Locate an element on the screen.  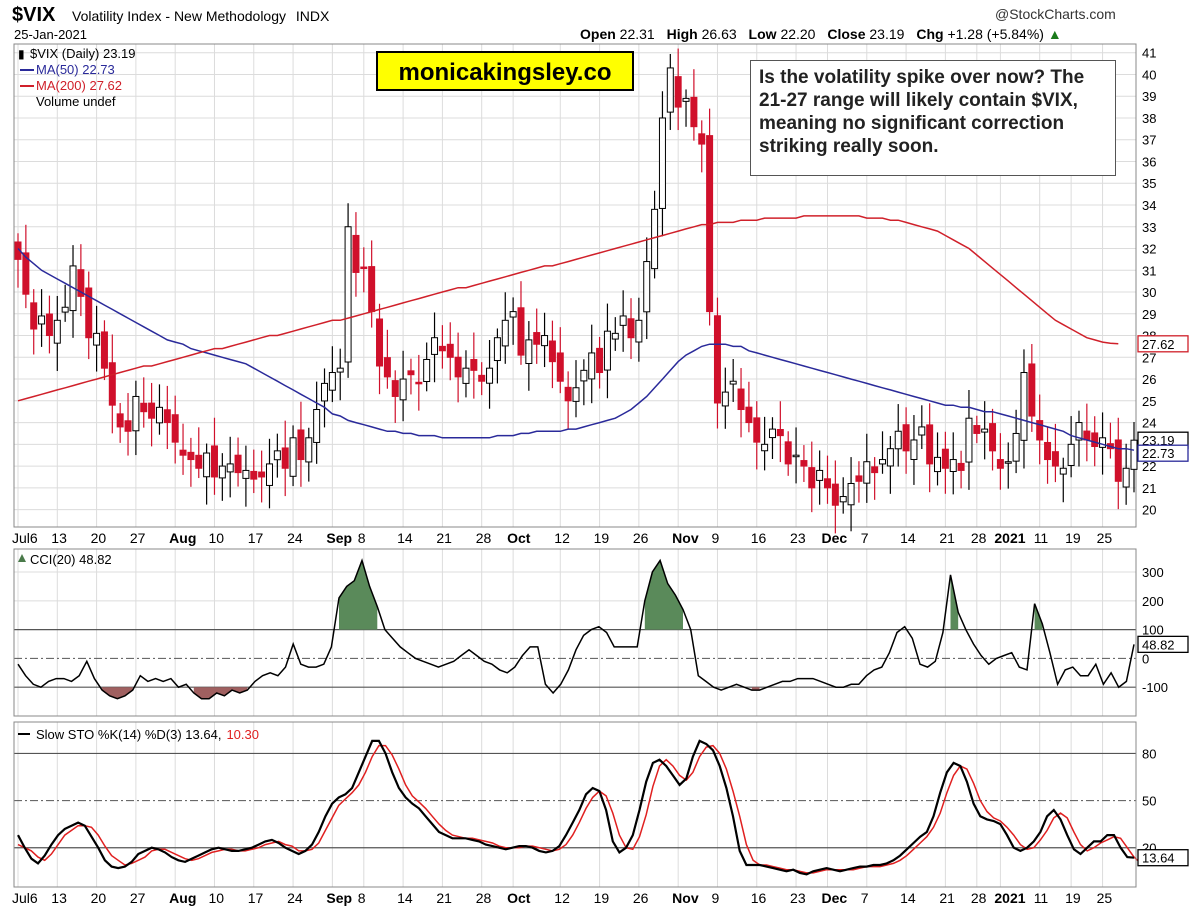
exchange-label: INDX is located at coordinates (312, 16).